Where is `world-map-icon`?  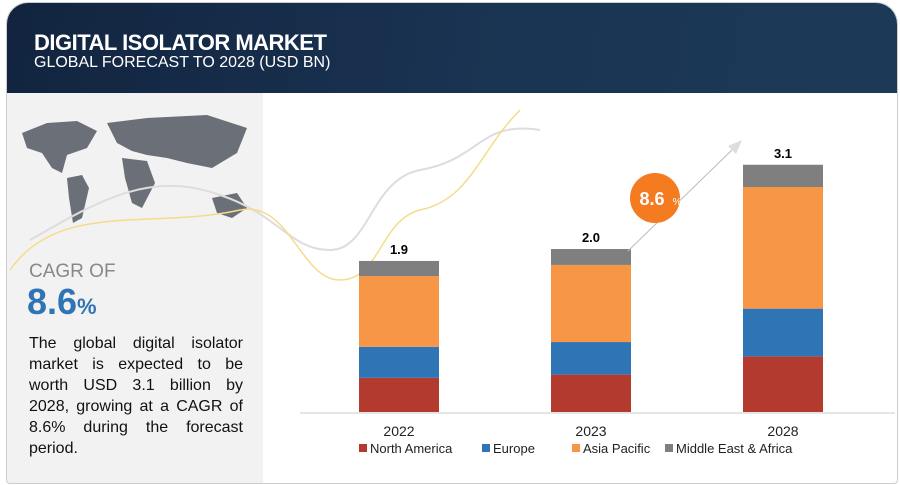 world-map-icon is located at coordinates (134, 169).